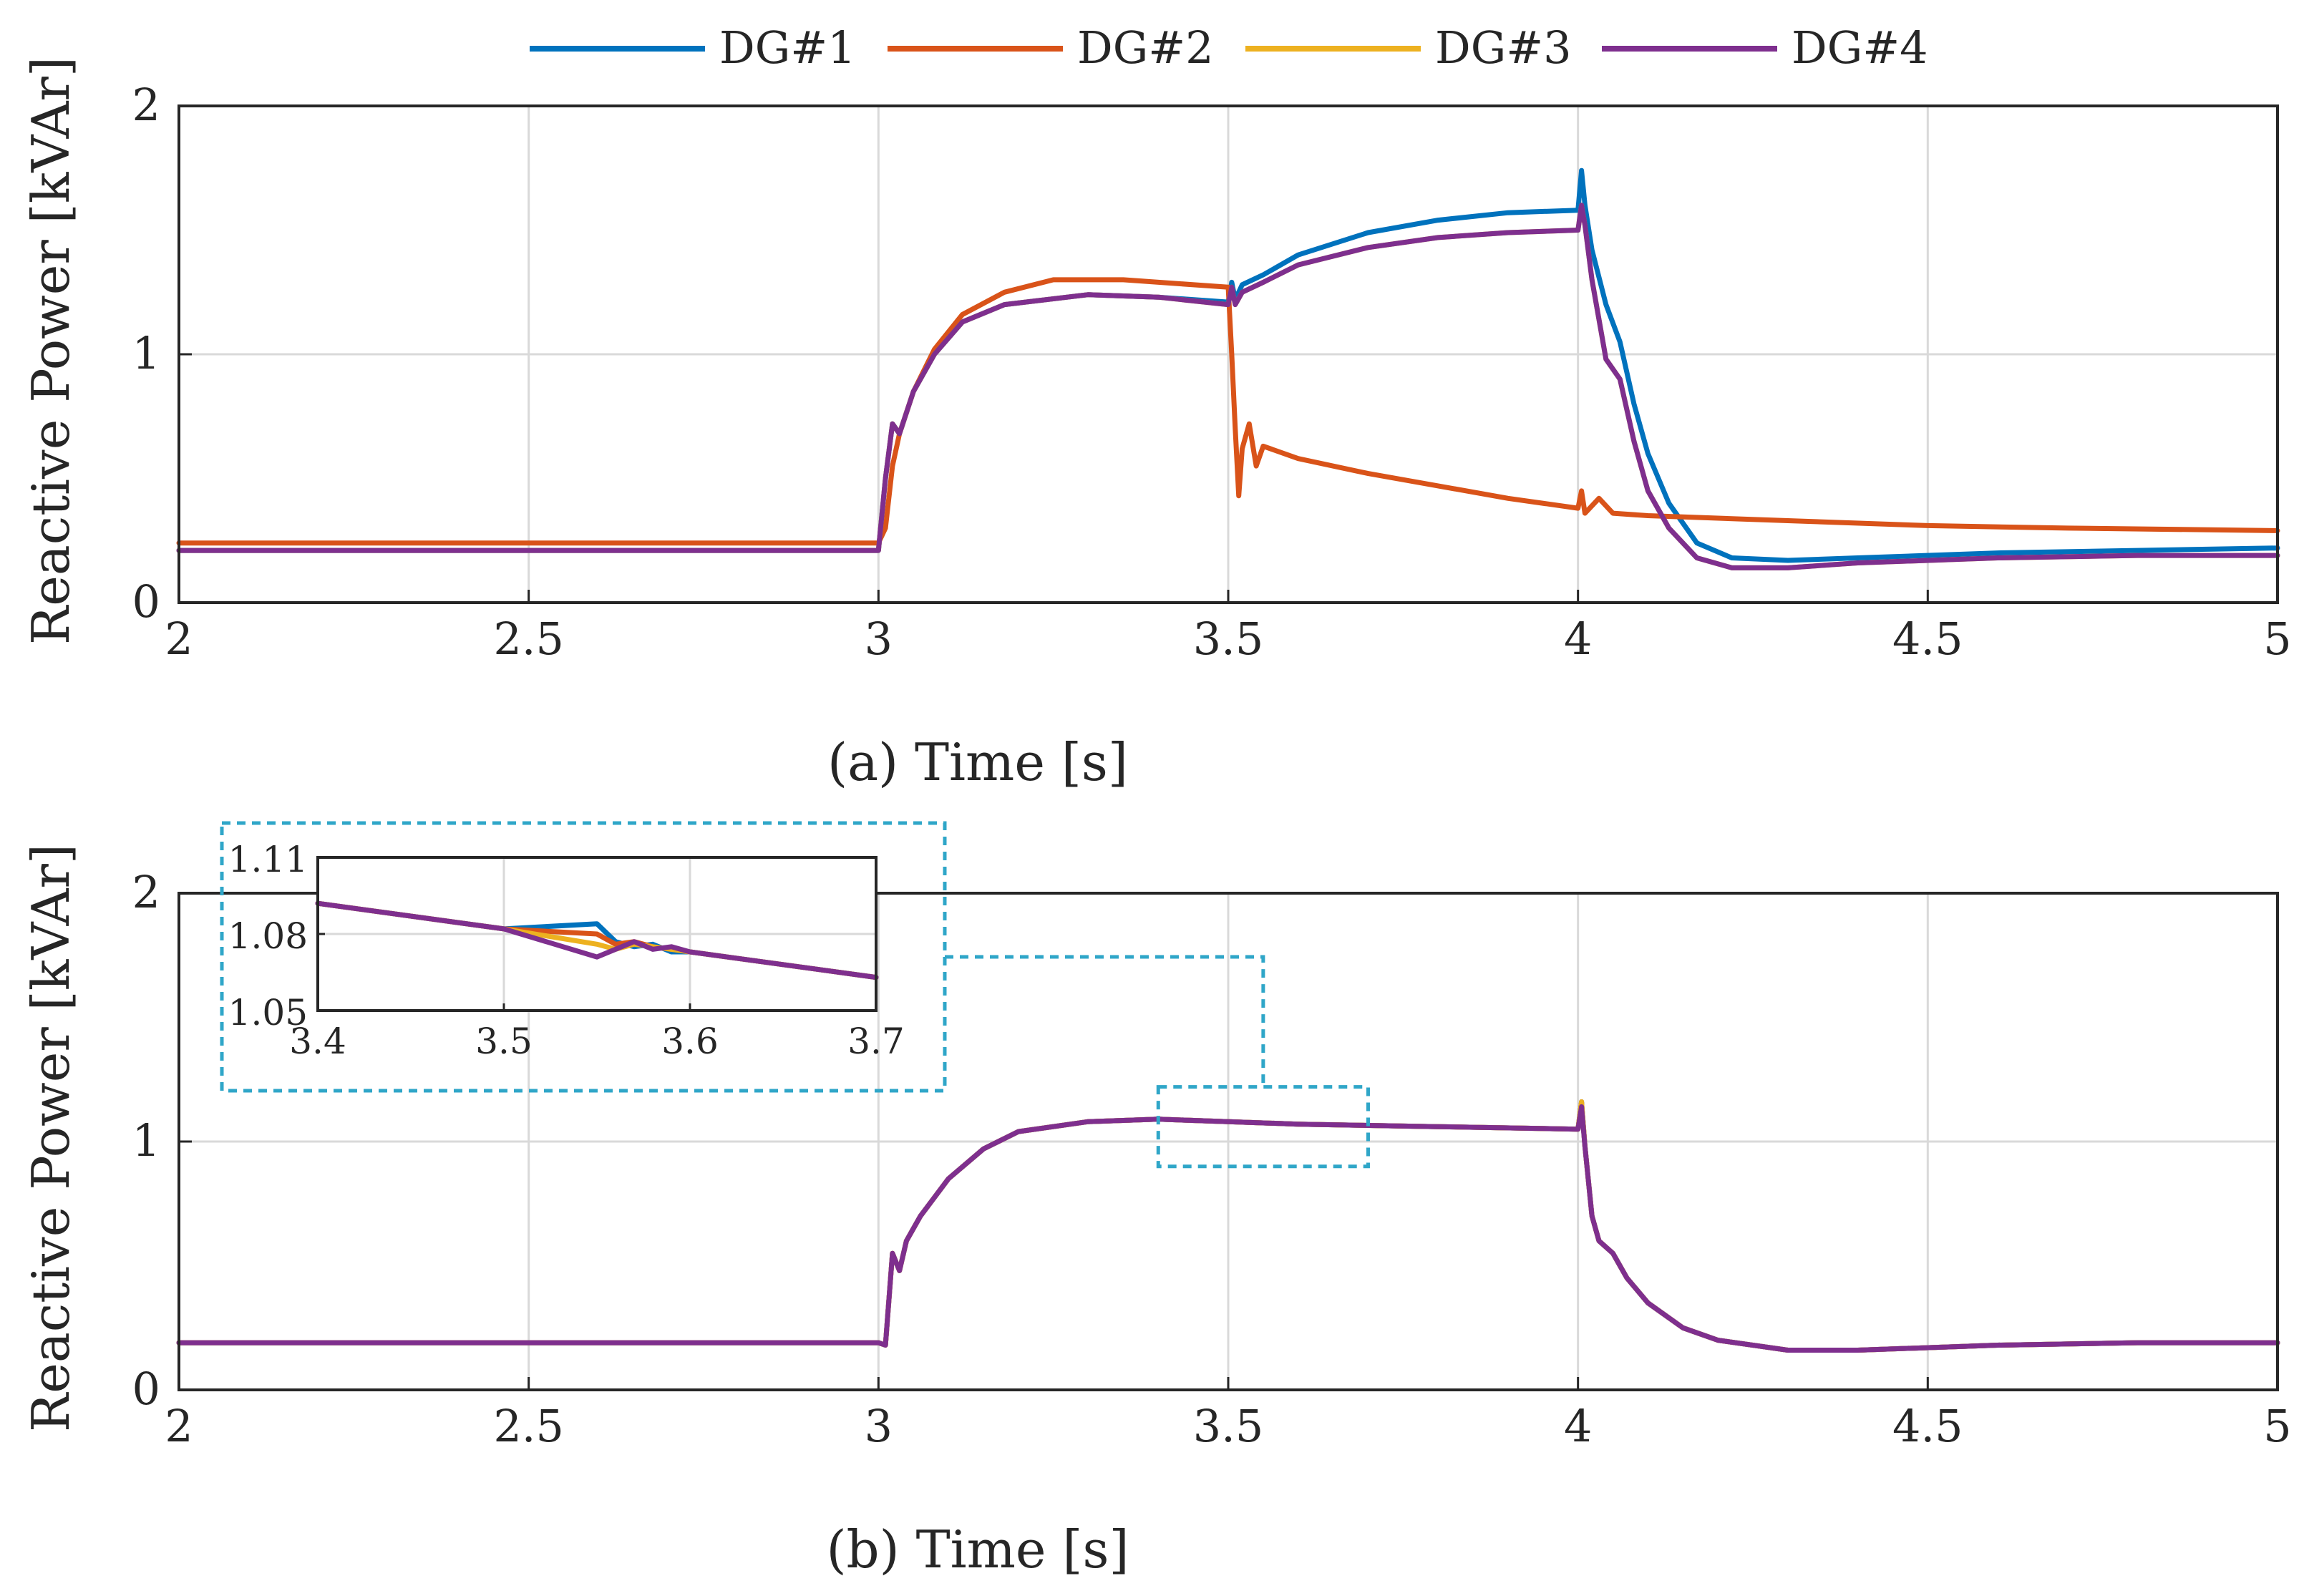 This screenshot has height=1596, width=2309. What do you see at coordinates (1228, 1426) in the screenshot?
I see `panel-b-xtick-label-3: 3.5` at bounding box center [1228, 1426].